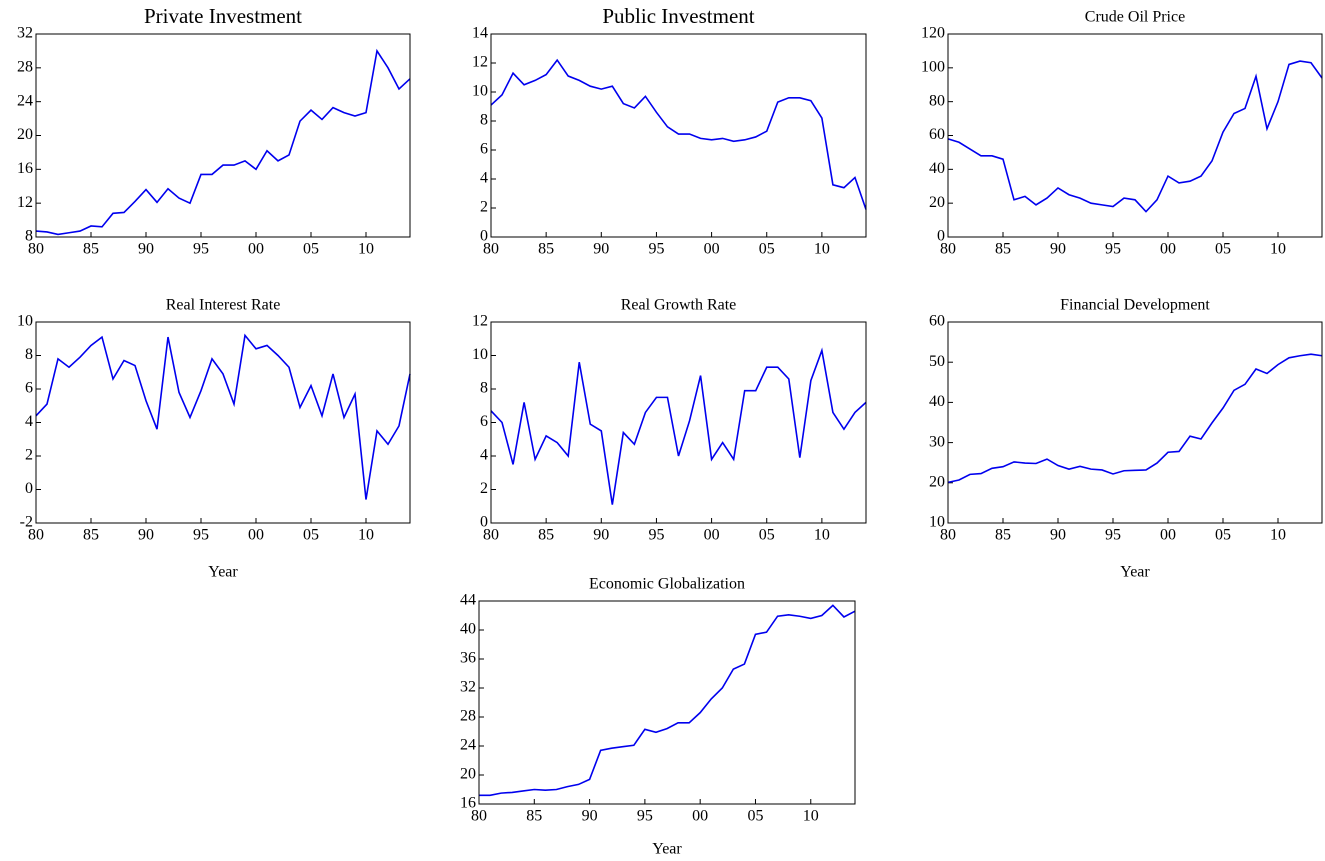 Image resolution: width=1325 pixels, height=861 pixels. What do you see at coordinates (29, 388) in the screenshot?
I see `y-tick-label: 6` at bounding box center [29, 388].